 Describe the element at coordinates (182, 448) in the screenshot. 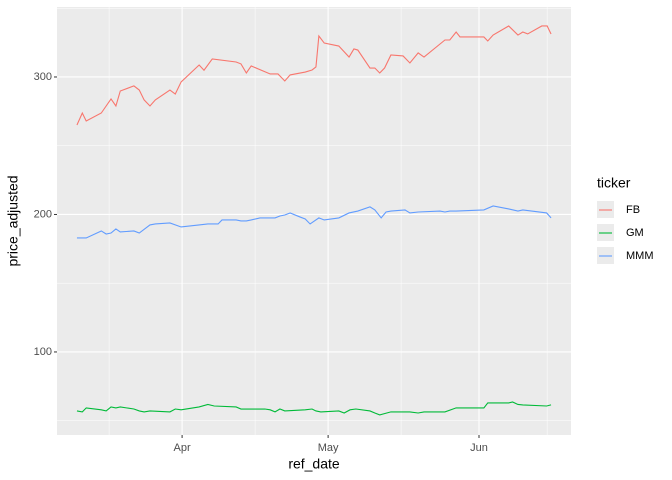

I see `x-tick-label: Apr` at that location.